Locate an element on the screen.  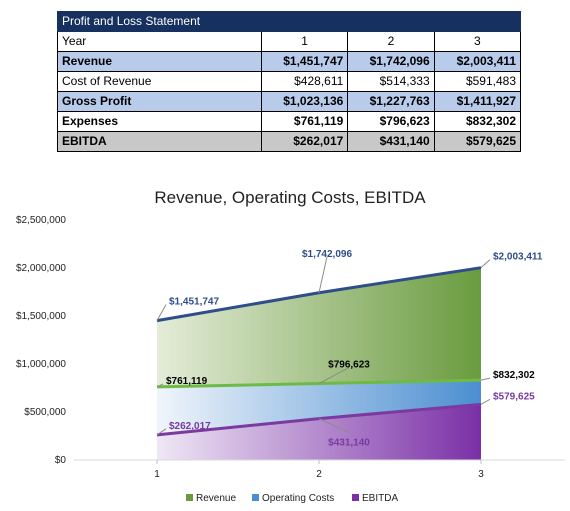
value-cell: $431,140 is located at coordinates (391, 141).